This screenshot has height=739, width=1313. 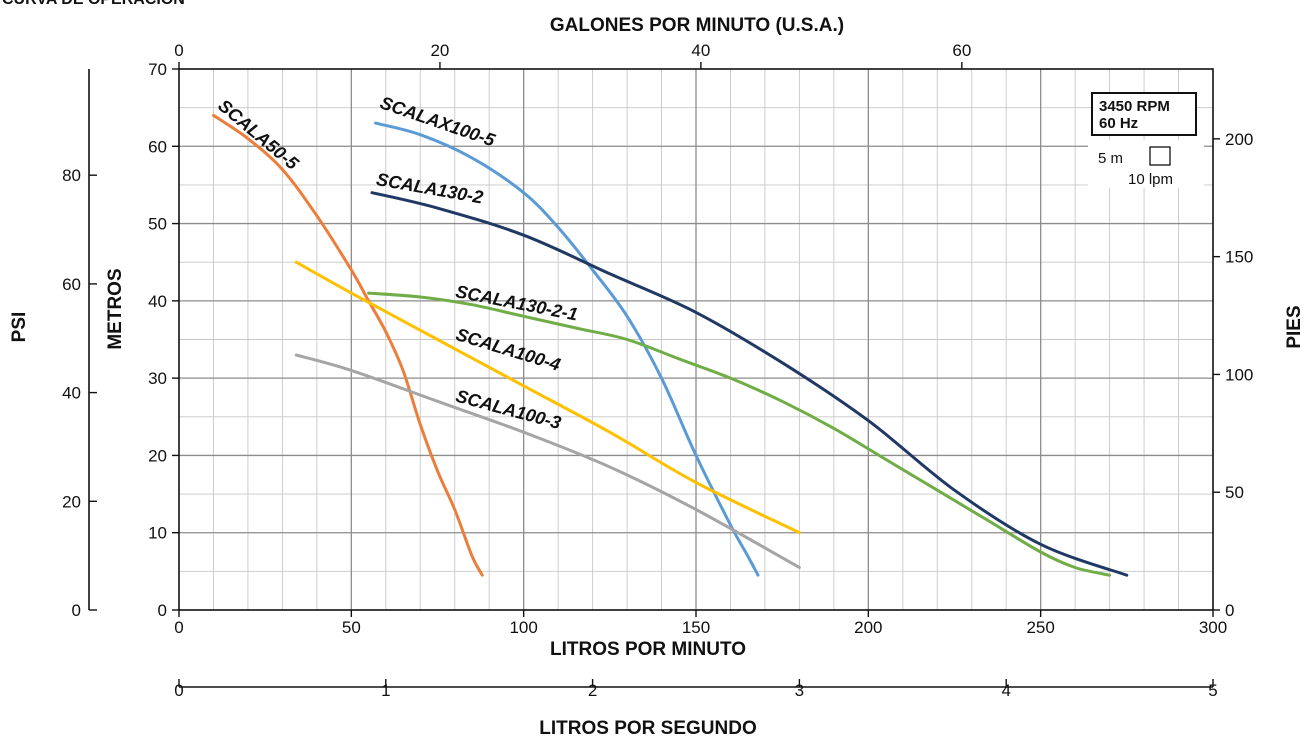 What do you see at coordinates (76, 610) in the screenshot?
I see `psi-tick-label: 0` at bounding box center [76, 610].